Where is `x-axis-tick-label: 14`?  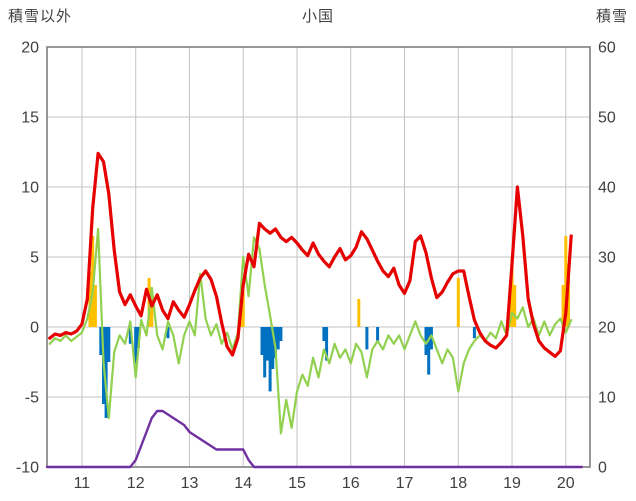
x-axis-tick-label: 14 is located at coordinates (243, 483).